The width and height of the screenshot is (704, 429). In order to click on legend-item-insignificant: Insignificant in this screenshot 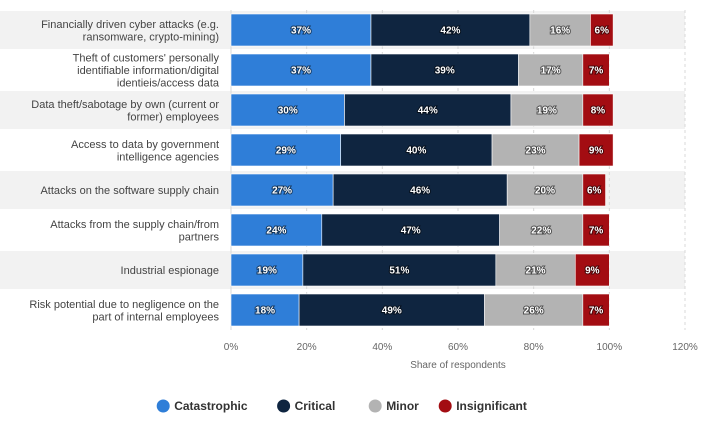, I will do `click(491, 406)`.